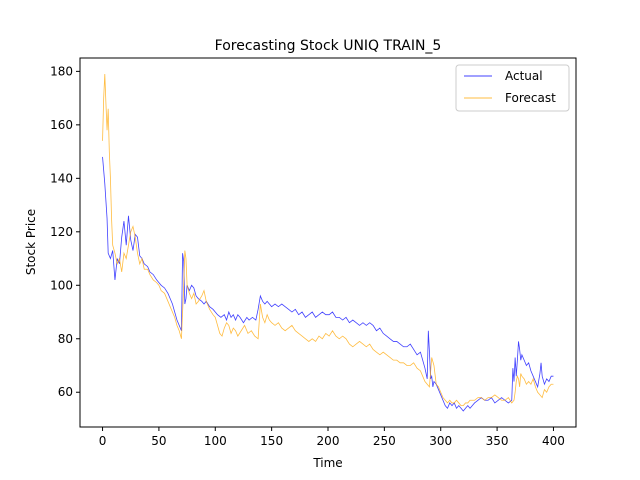 This screenshot has height=480, width=640. What do you see at coordinates (65, 392) in the screenshot?
I see `y-tick-label: 60` at bounding box center [65, 392].